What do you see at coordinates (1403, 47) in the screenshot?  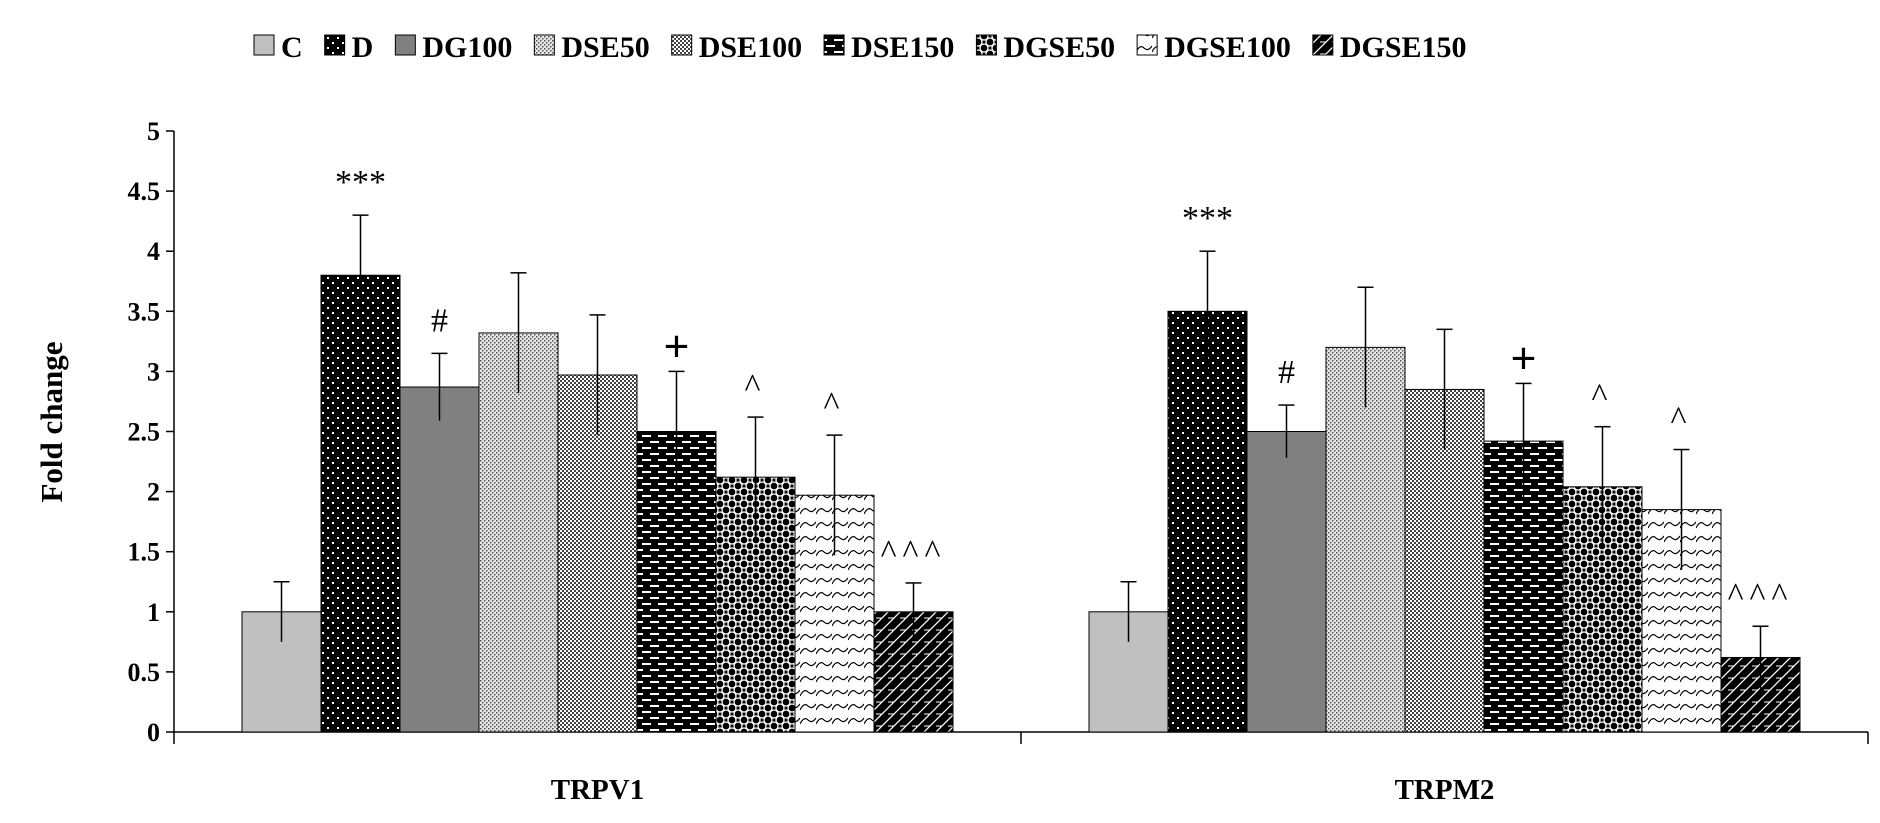 I see `legend-label-DGSE150: DGSE150` at bounding box center [1403, 47].